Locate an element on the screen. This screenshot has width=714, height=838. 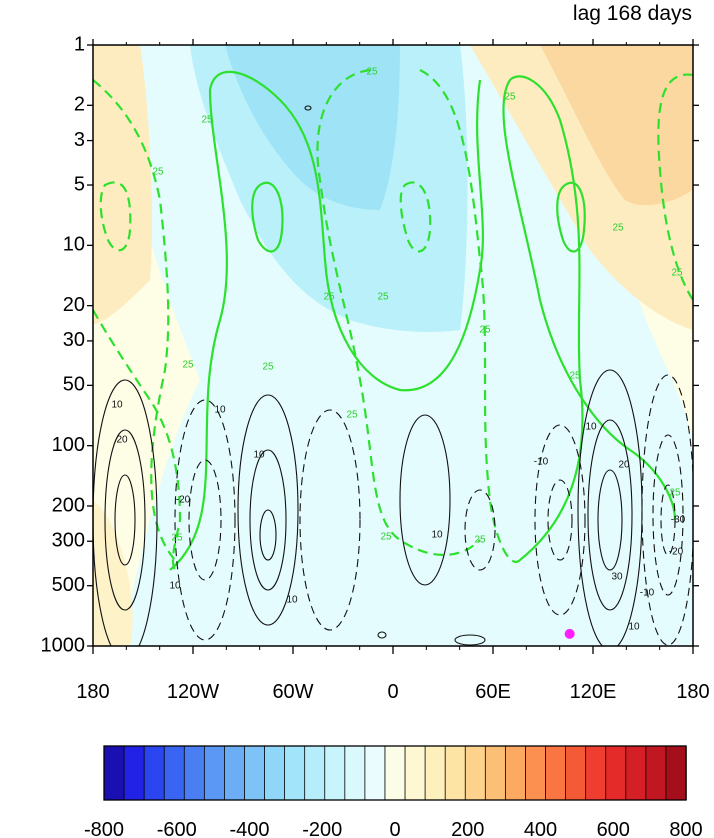
black-cell-3a is located at coordinates (268, 510).